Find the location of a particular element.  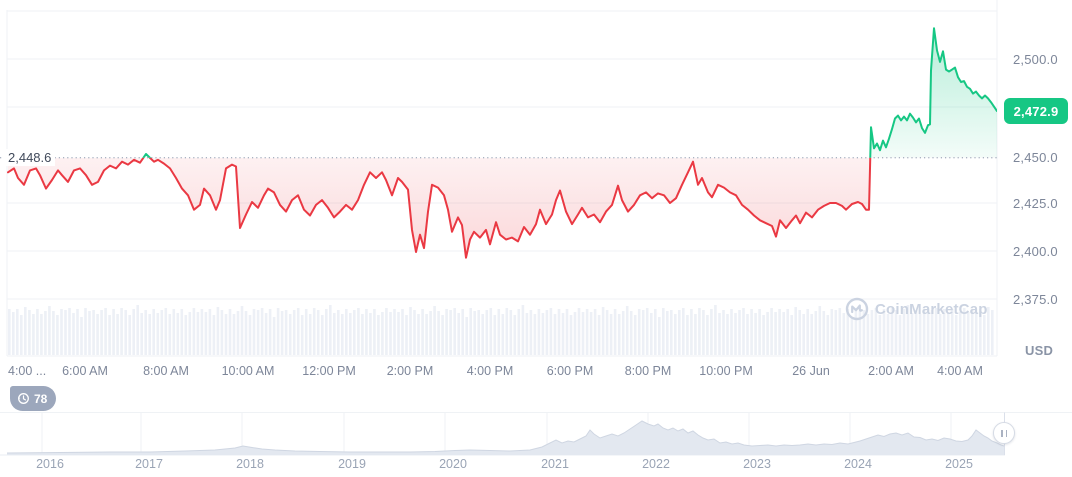

navigator-year: 2017 is located at coordinates (149, 464).